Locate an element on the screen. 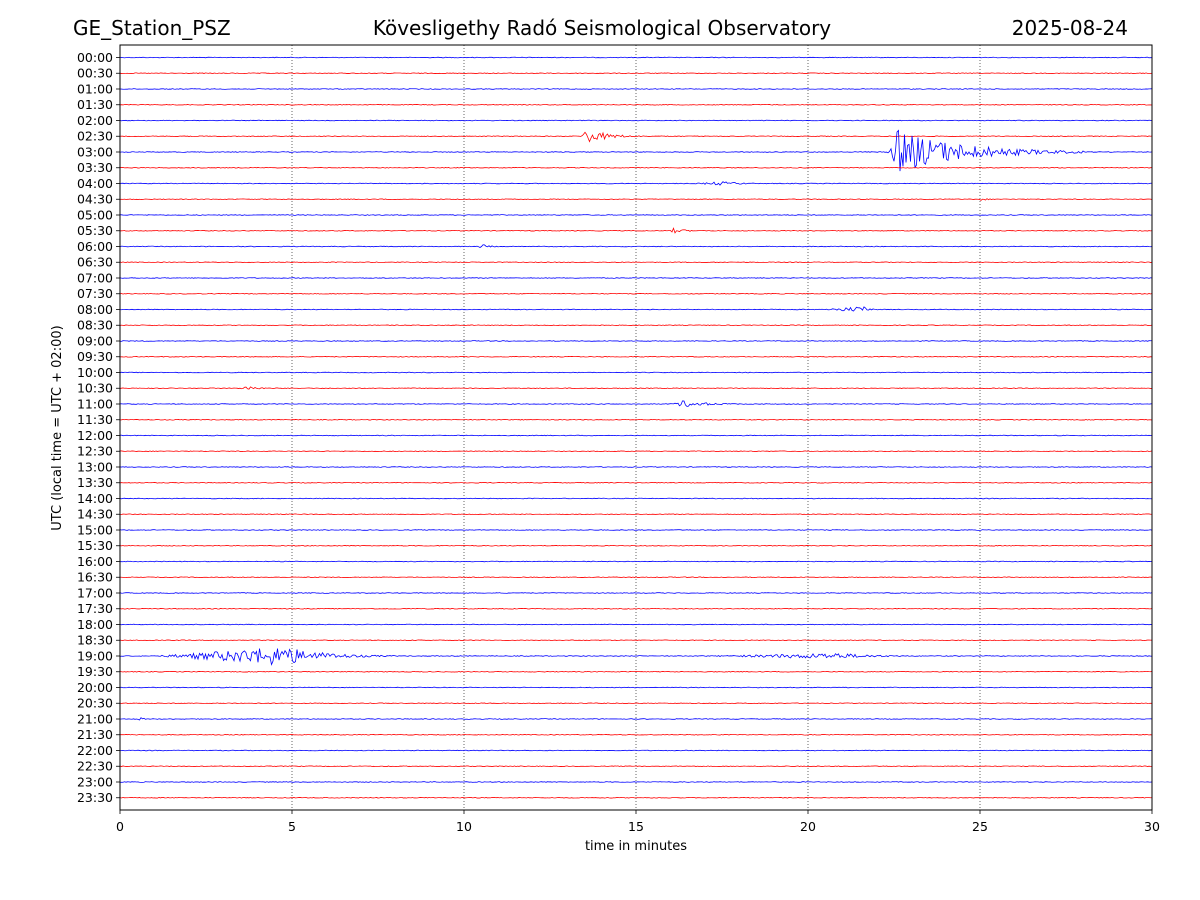 The width and height of the screenshot is (1200, 900). y-tick-label: 05:00 is located at coordinates (95, 214).